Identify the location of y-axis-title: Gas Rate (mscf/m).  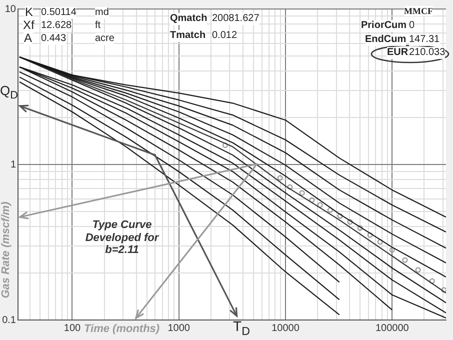
(6, 250).